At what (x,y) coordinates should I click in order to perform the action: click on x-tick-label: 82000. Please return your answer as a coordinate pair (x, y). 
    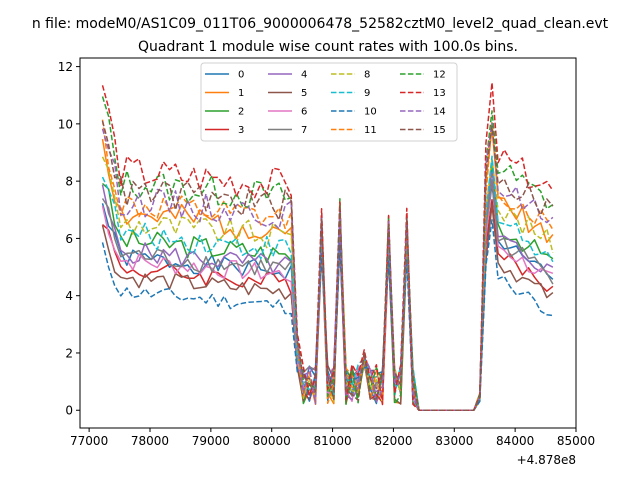
    Looking at the image, I should click on (393, 441).